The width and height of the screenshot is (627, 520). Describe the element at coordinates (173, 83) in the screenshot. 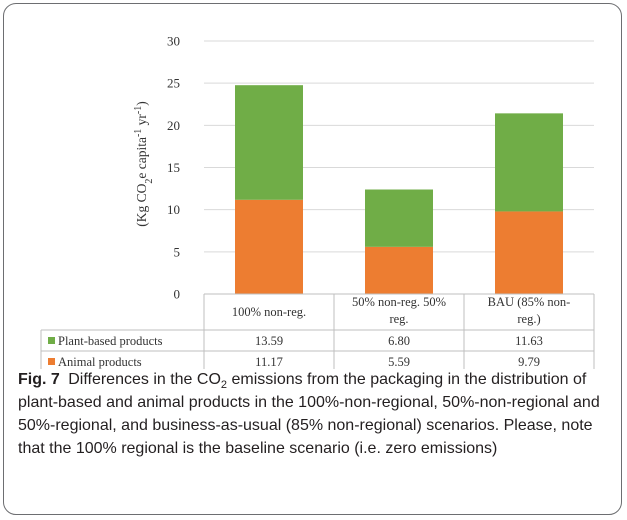

I see `y-tick-label-25: 25` at that location.